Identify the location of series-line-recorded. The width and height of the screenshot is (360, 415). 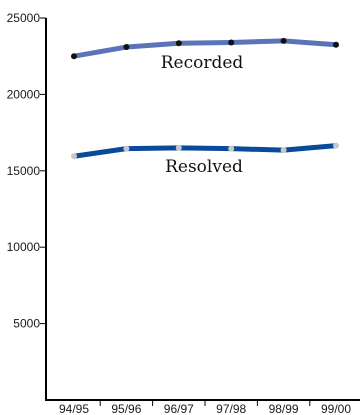
(205, 48).